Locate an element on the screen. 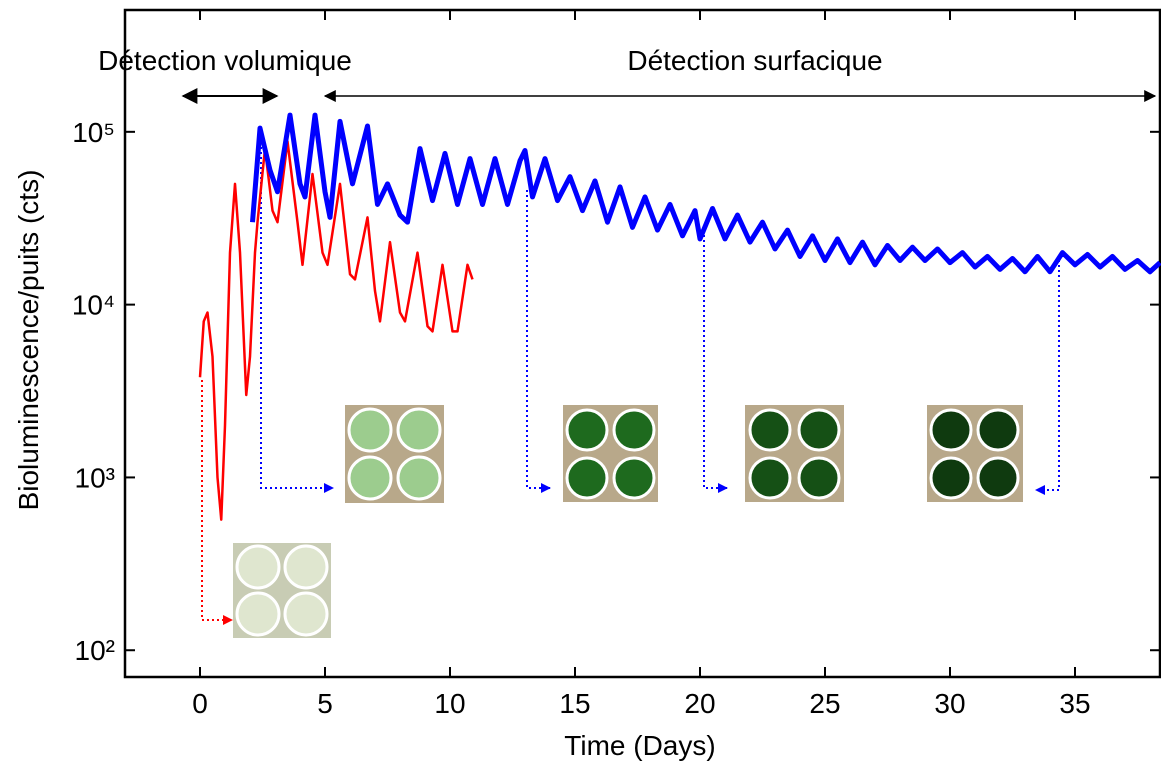  x-tick-label: 0 is located at coordinates (200, 703).